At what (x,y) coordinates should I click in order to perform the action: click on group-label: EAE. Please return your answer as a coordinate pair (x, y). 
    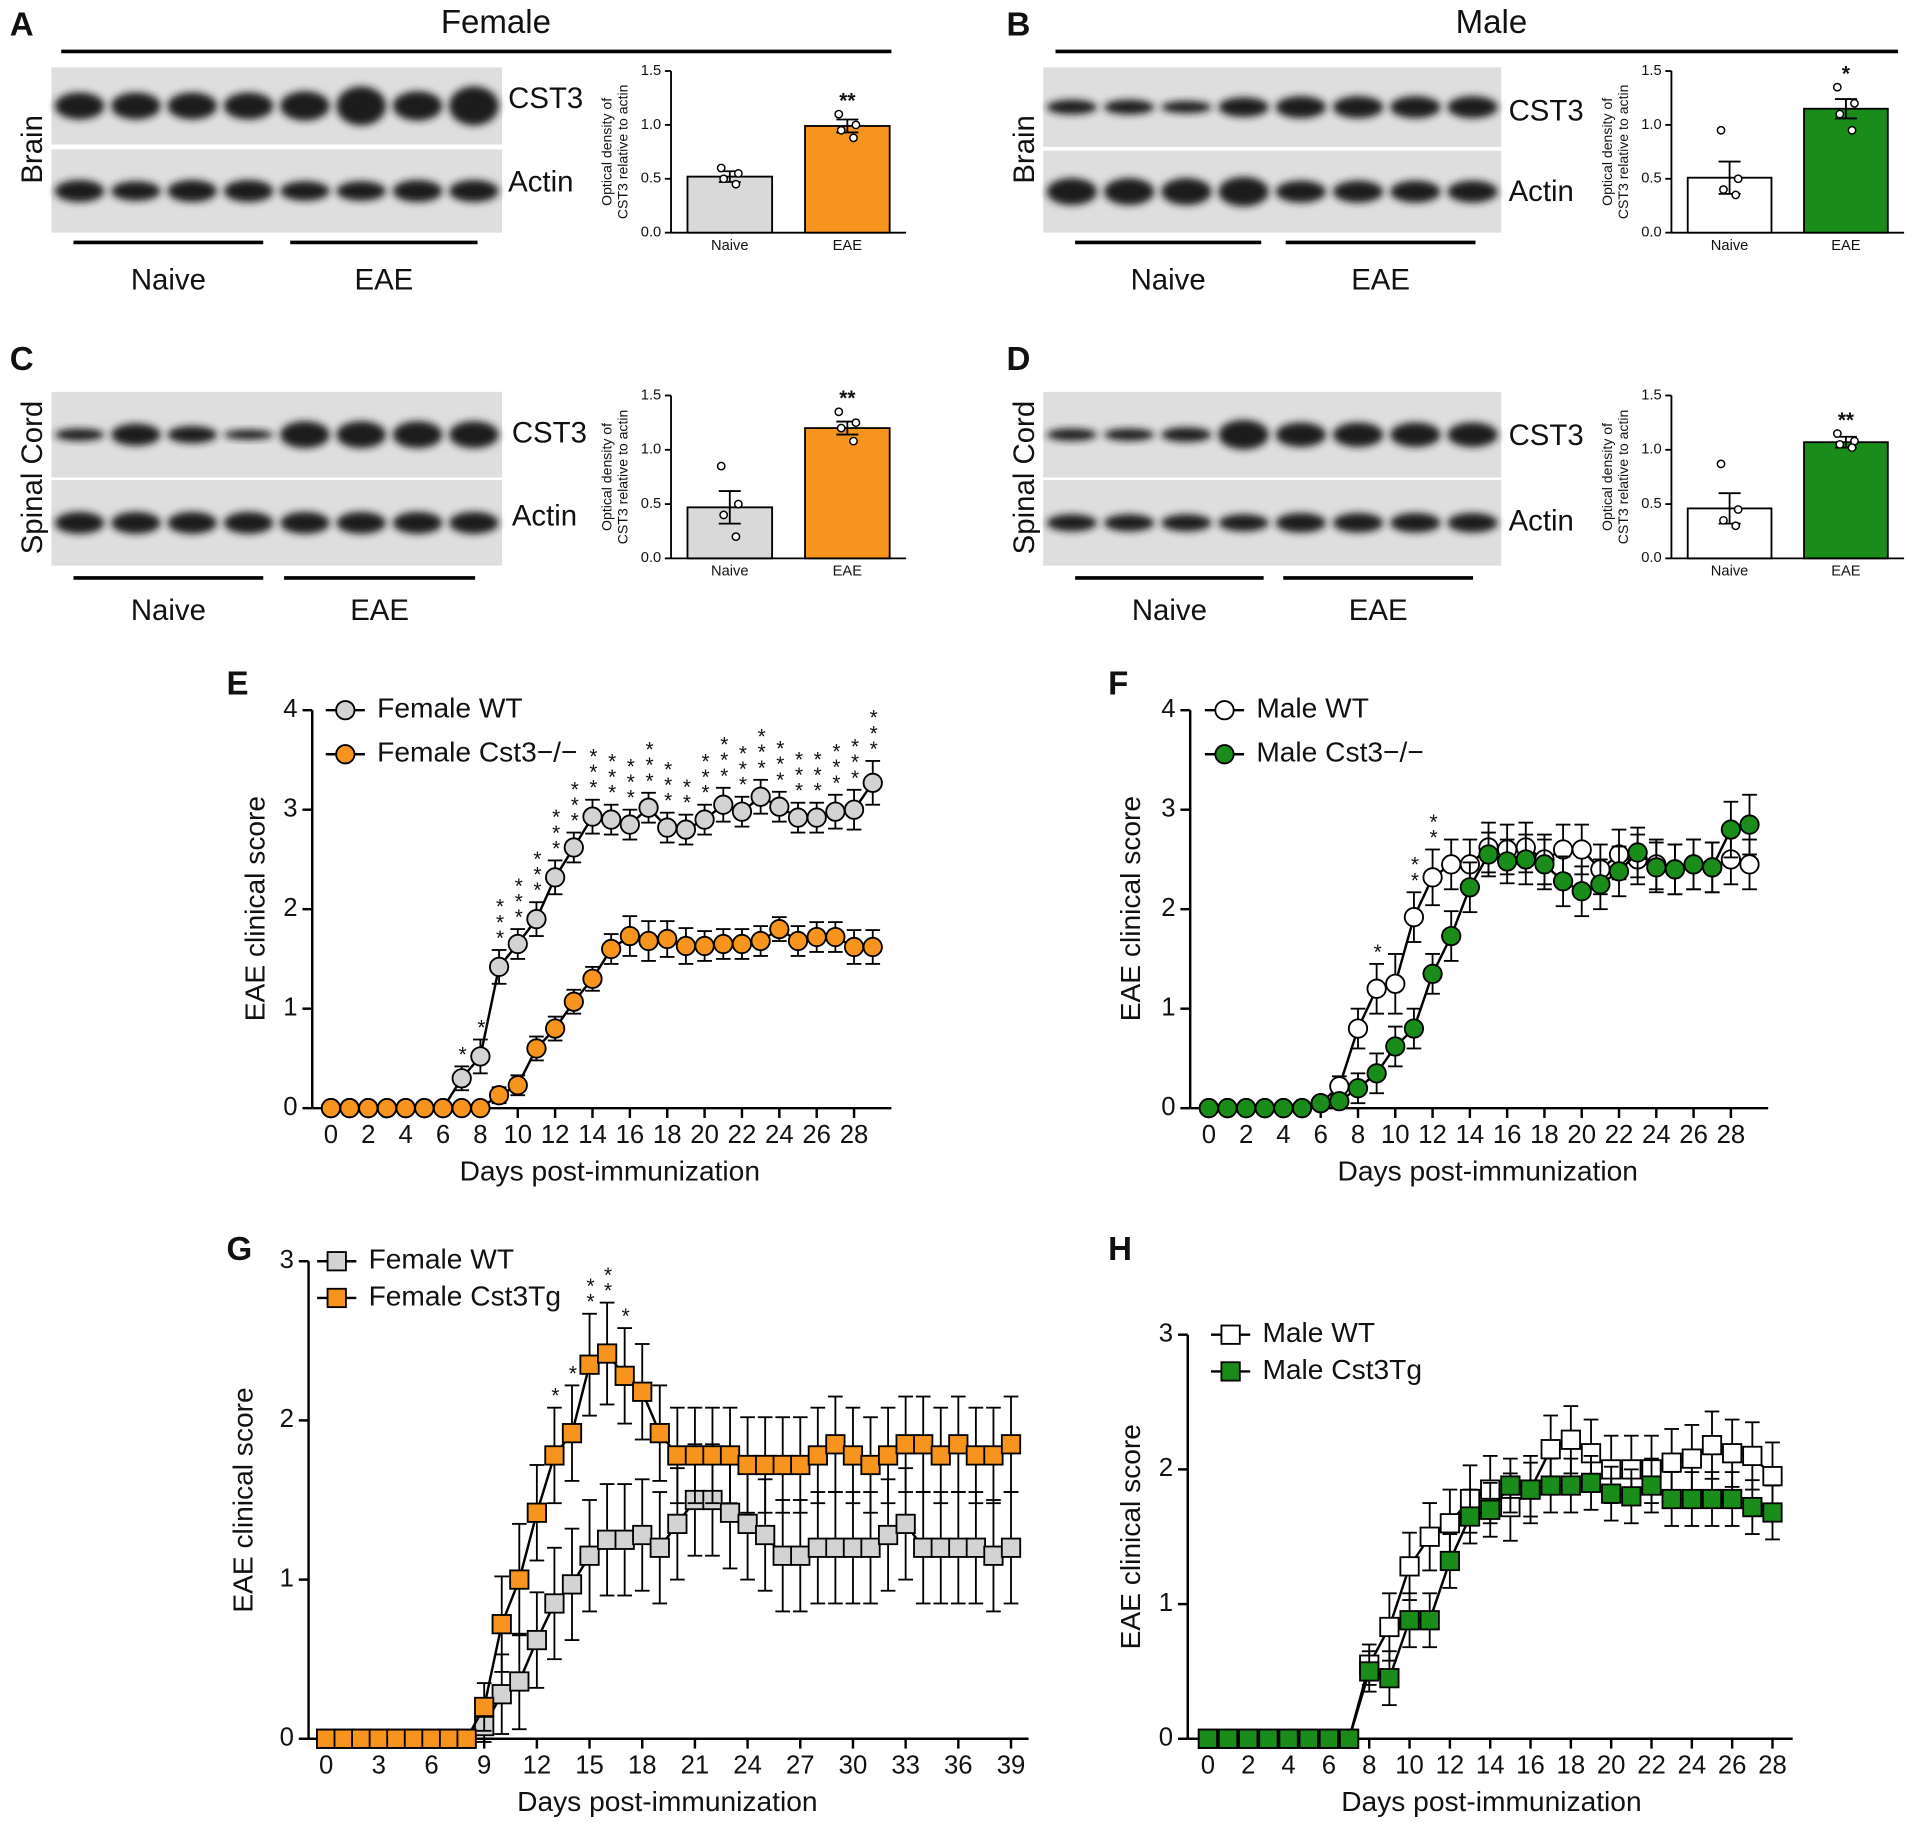
    Looking at the image, I should click on (1378, 610).